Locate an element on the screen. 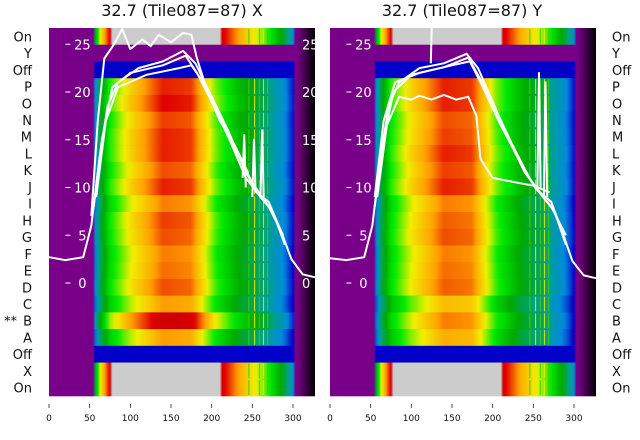  x-tick-label: 50 is located at coordinates (371, 419).